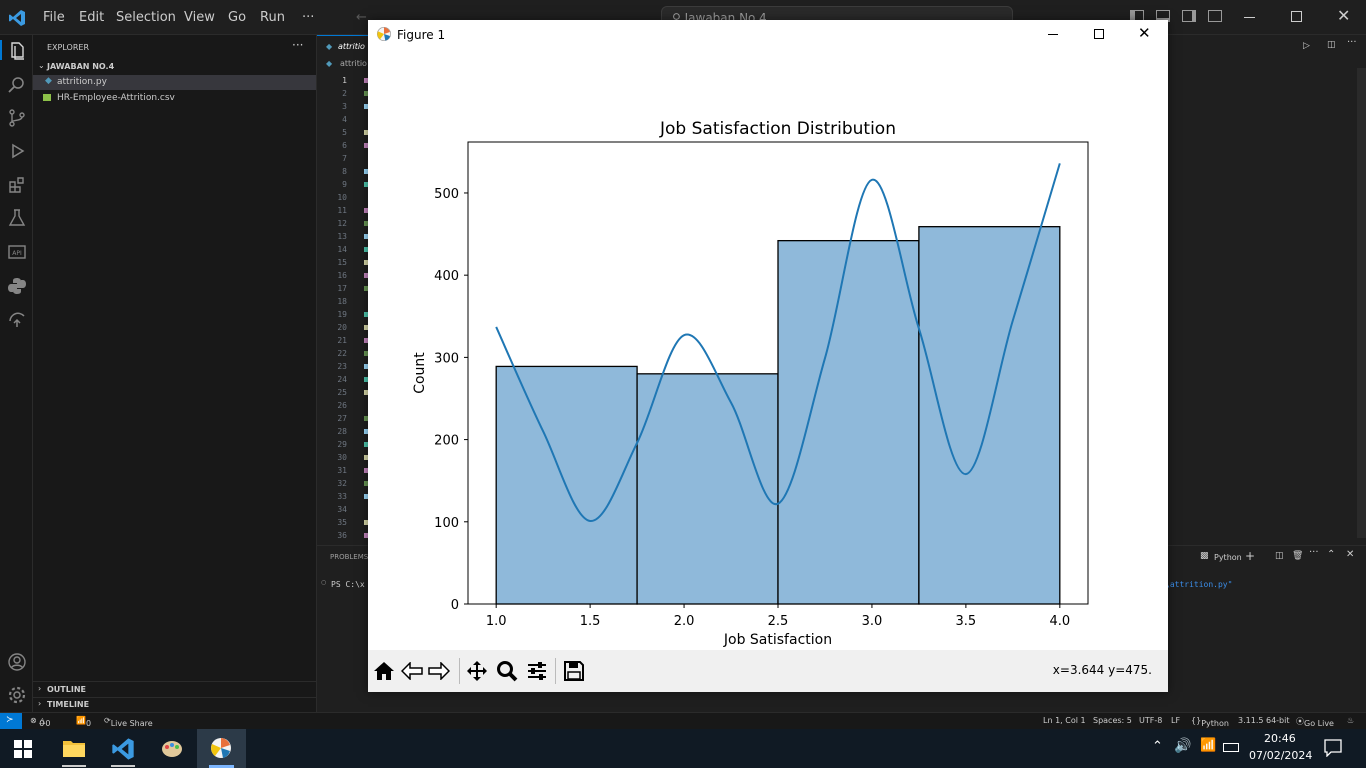 This screenshot has height=768, width=1366. I want to click on configure-subplots-icon, so click(537, 671).